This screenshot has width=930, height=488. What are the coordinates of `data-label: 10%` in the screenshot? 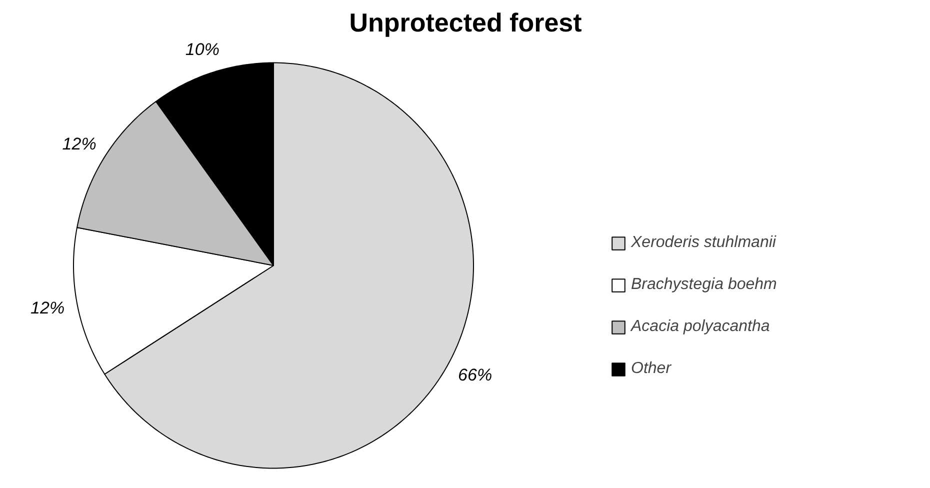 It's located at (202, 50).